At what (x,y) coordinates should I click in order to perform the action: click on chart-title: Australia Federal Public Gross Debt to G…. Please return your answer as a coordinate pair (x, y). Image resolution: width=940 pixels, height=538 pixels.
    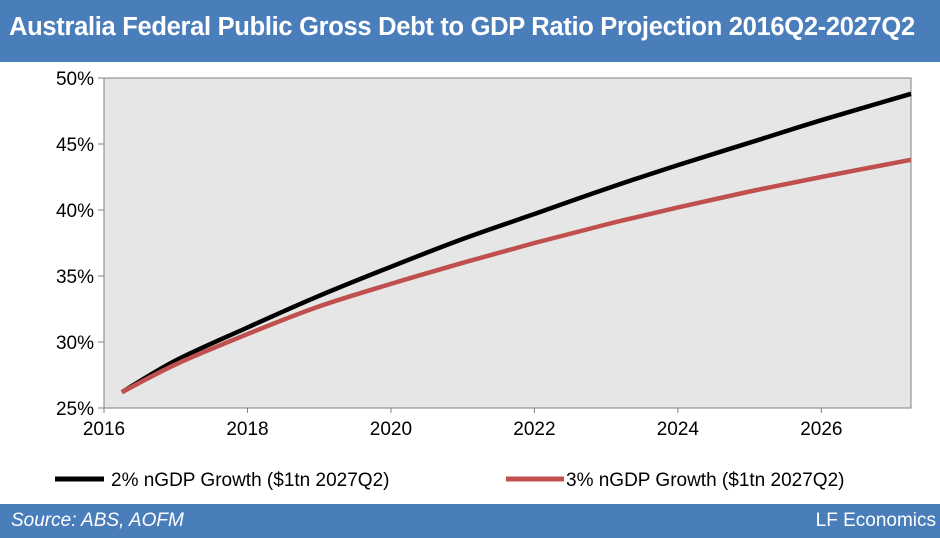
    Looking at the image, I should click on (462, 27).